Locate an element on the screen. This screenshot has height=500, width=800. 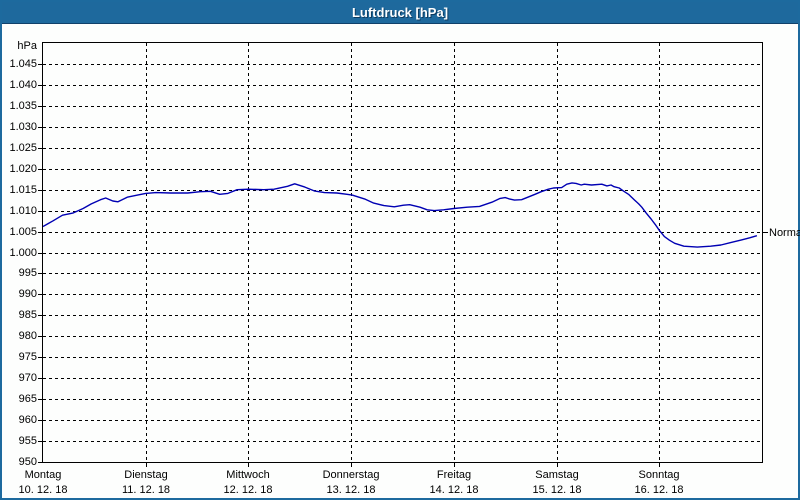
x-day-label: Samstag is located at coordinates (557, 475).